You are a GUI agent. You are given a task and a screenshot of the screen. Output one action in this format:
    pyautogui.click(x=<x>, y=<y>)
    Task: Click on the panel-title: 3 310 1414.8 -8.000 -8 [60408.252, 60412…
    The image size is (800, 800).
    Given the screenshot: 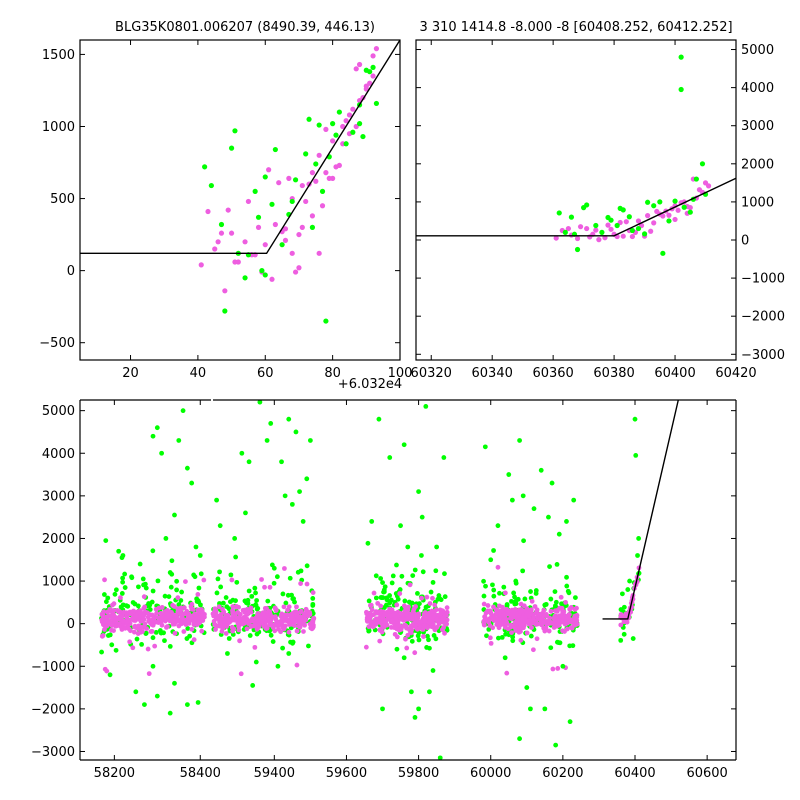 What is the action you would take?
    pyautogui.click(x=575, y=27)
    